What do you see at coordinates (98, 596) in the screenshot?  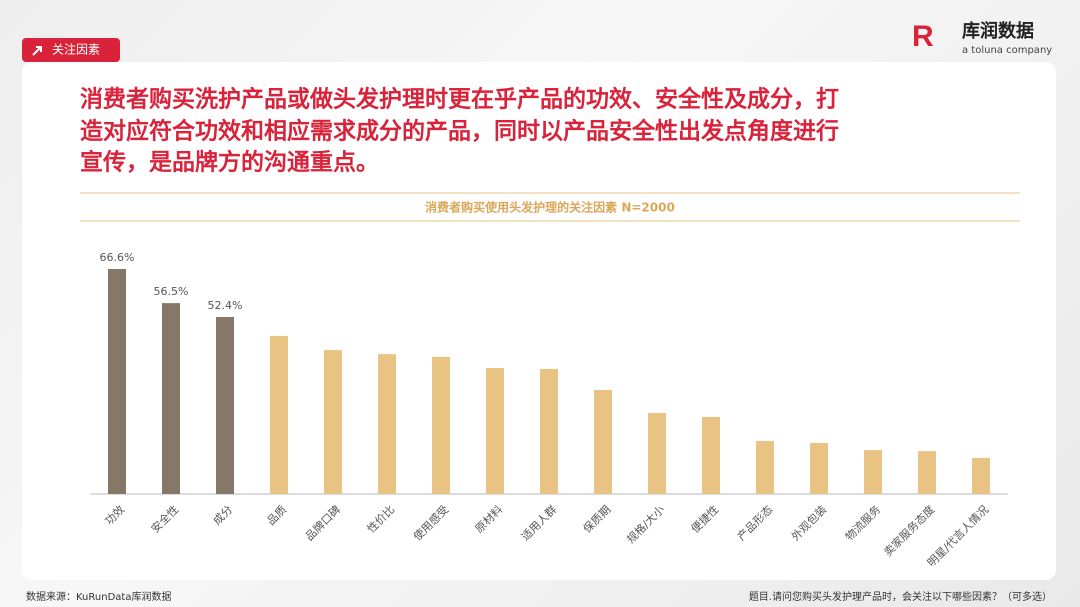 I see `source: 数据来源：KuRunData库润数据` at bounding box center [98, 596].